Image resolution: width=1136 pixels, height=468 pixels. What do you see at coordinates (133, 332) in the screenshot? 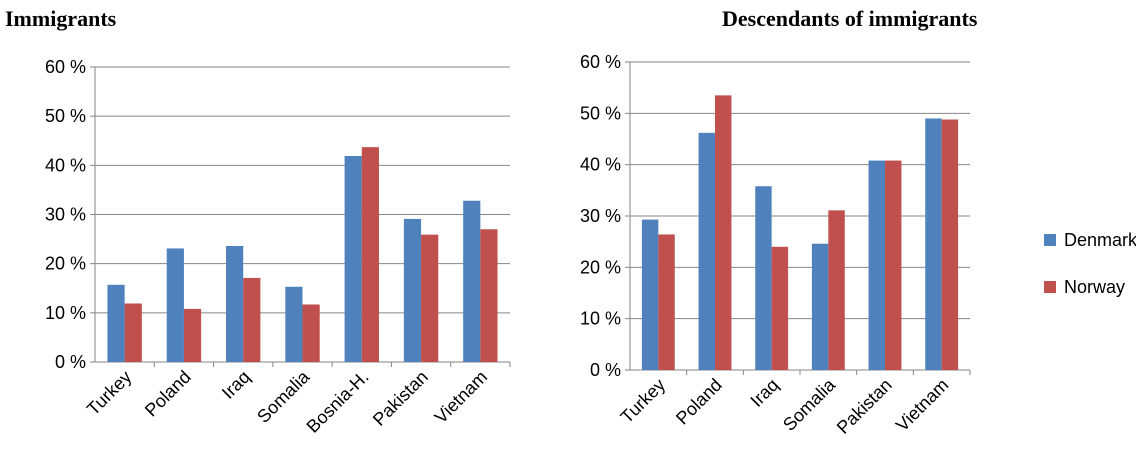
I see `immigrants-bar-norway-turkey` at bounding box center [133, 332].